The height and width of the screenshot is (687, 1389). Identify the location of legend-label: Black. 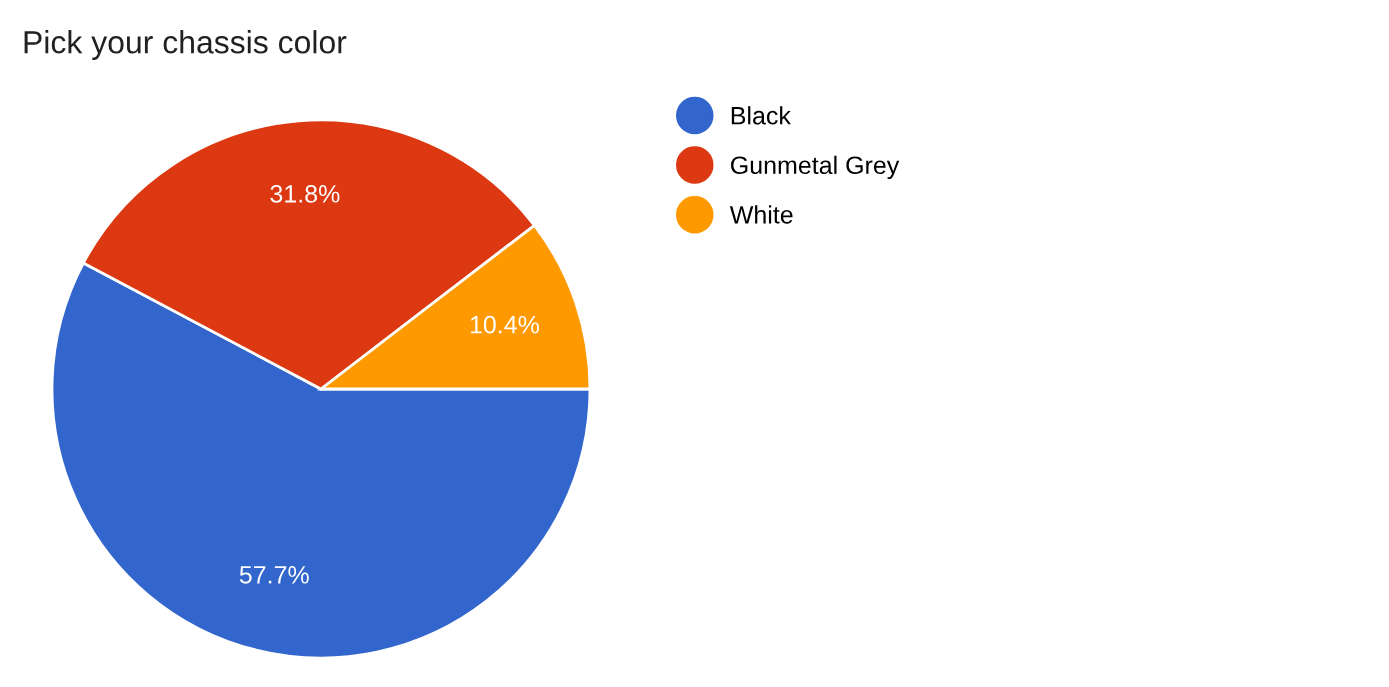
(761, 115).